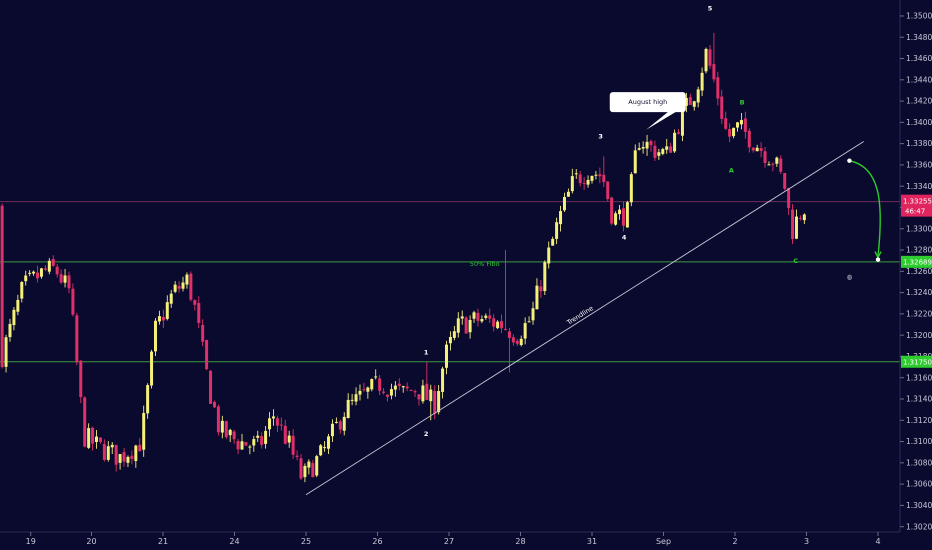 The height and width of the screenshot is (550, 932). I want to click on y-tick-label: 1.33400, so click(919, 186).